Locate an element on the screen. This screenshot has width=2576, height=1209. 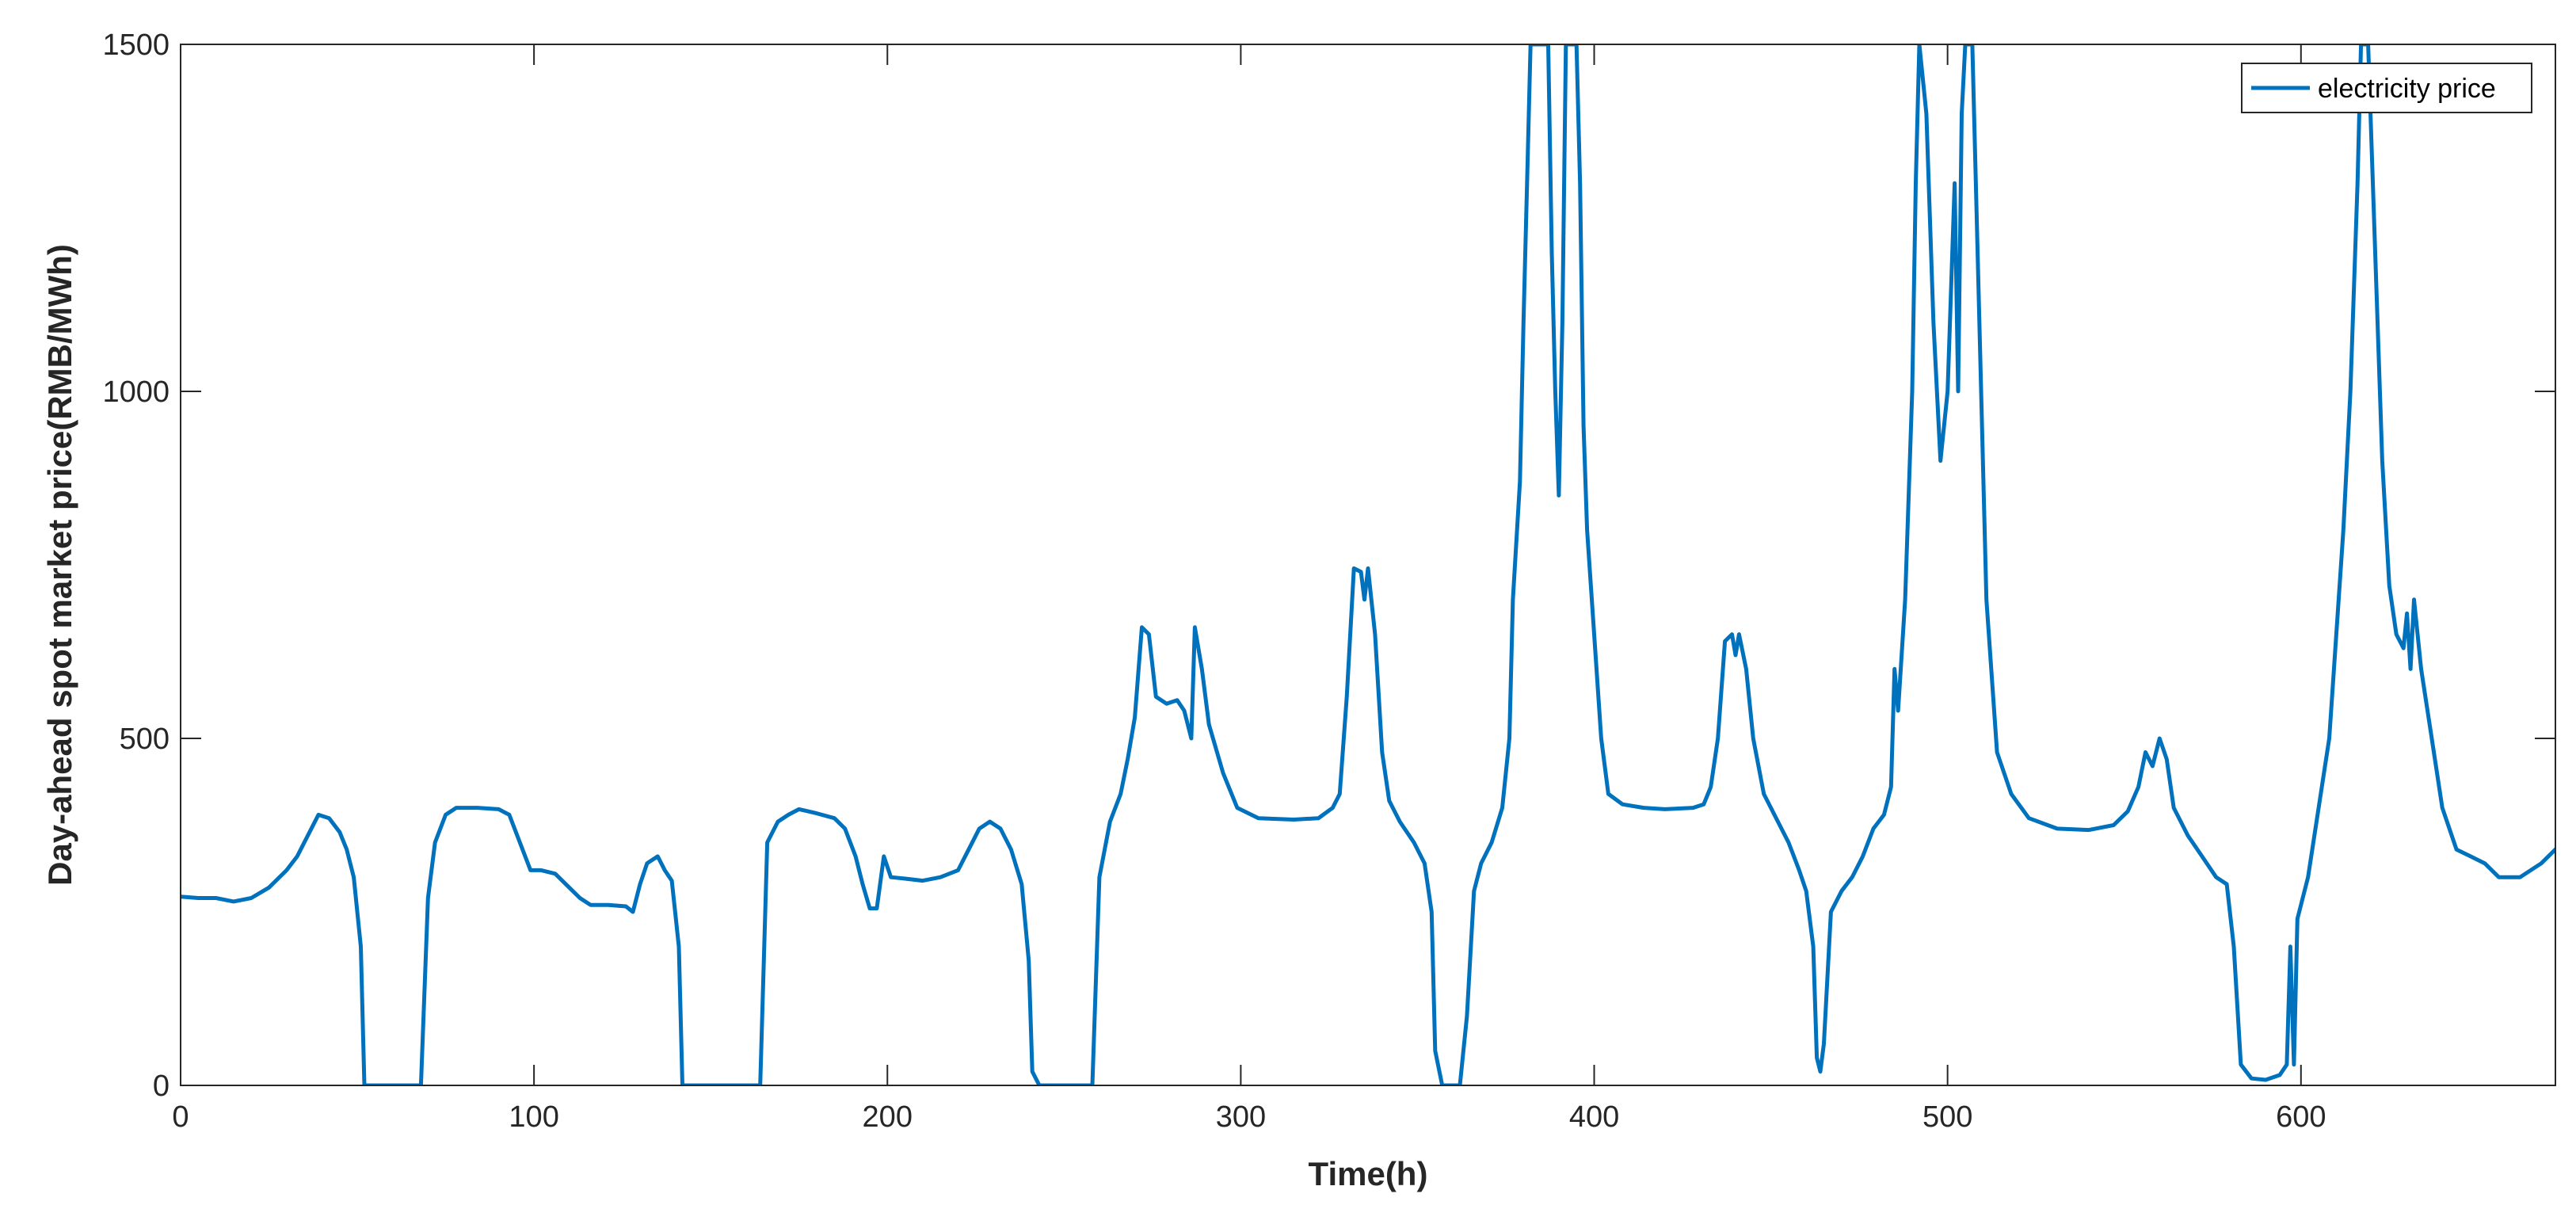
x-tick-label: 0 is located at coordinates (180, 1117).